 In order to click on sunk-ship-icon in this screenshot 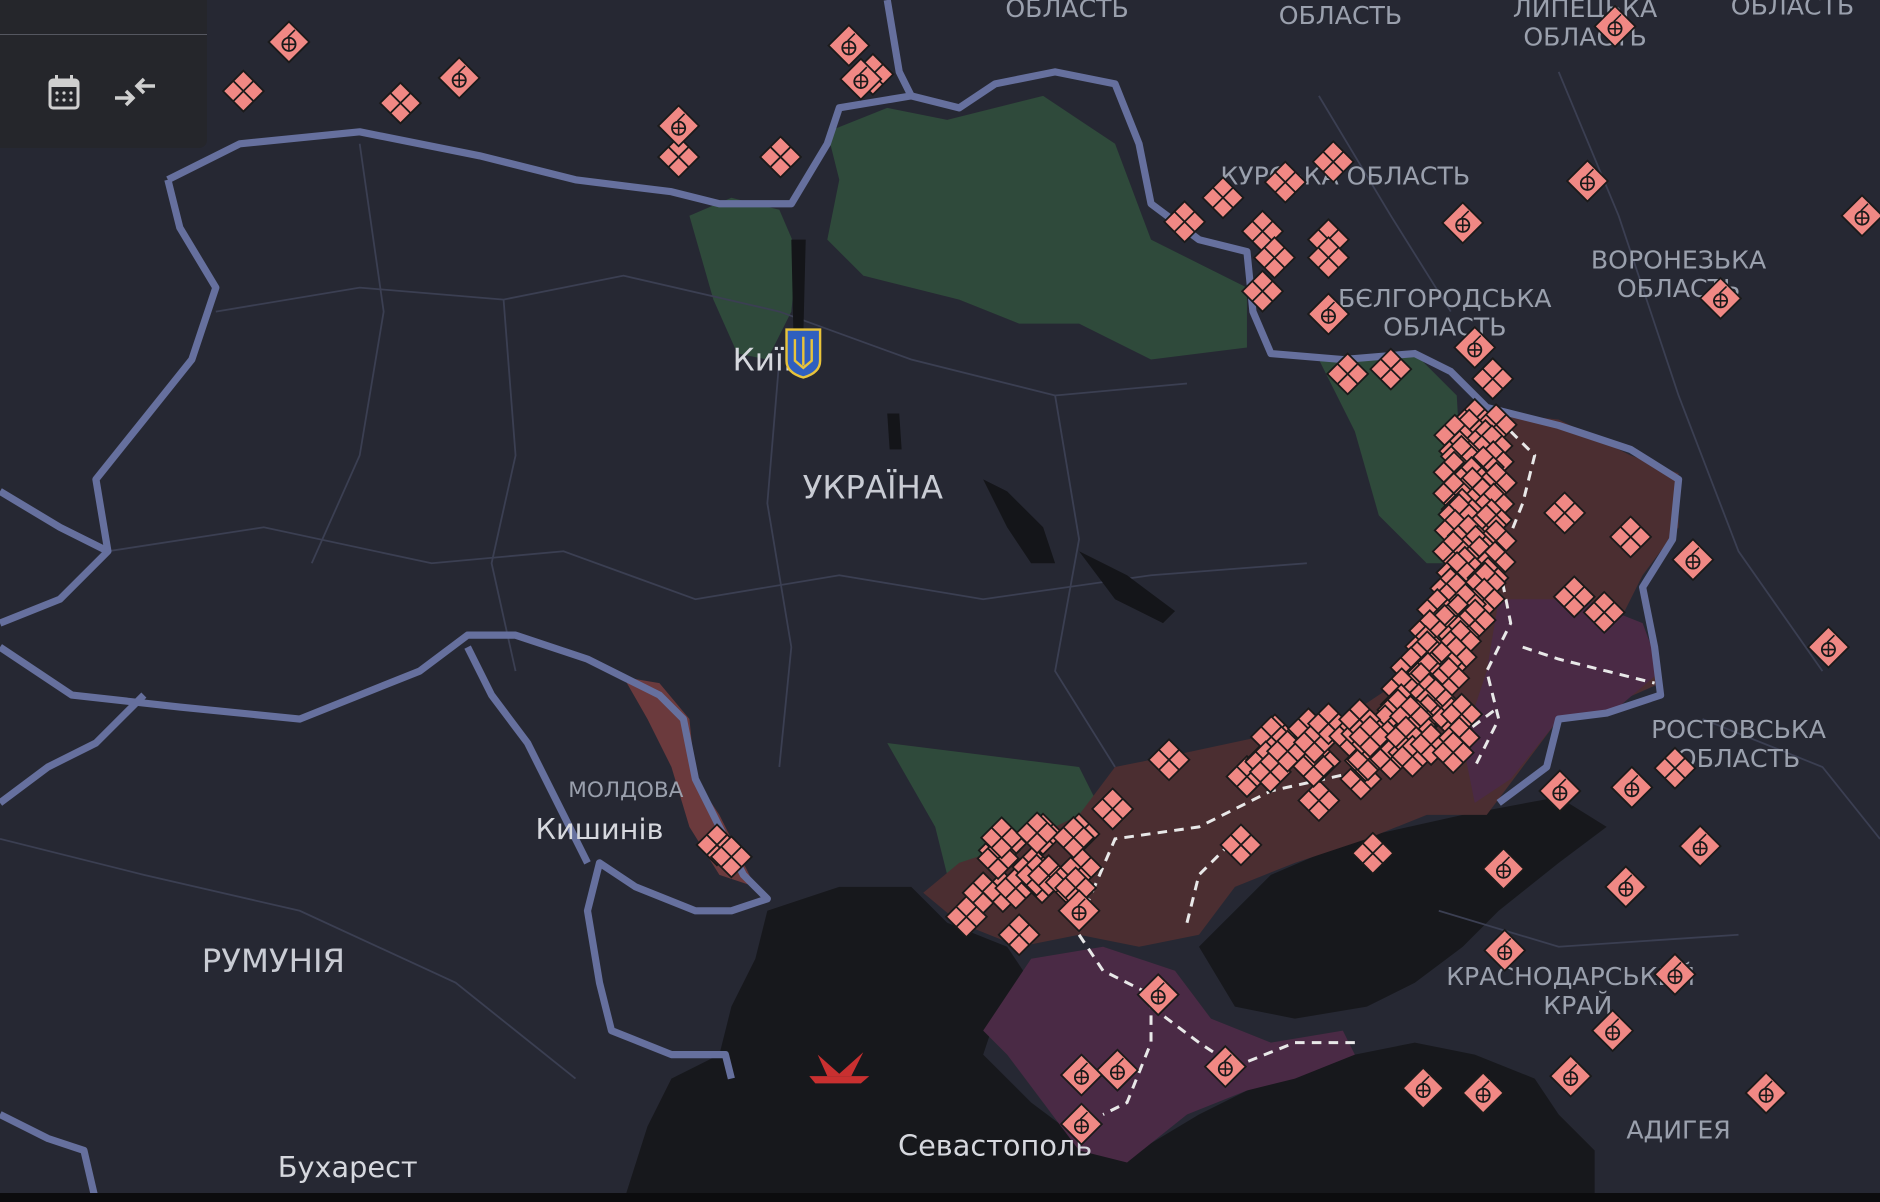, I will do `click(839, 1068)`.